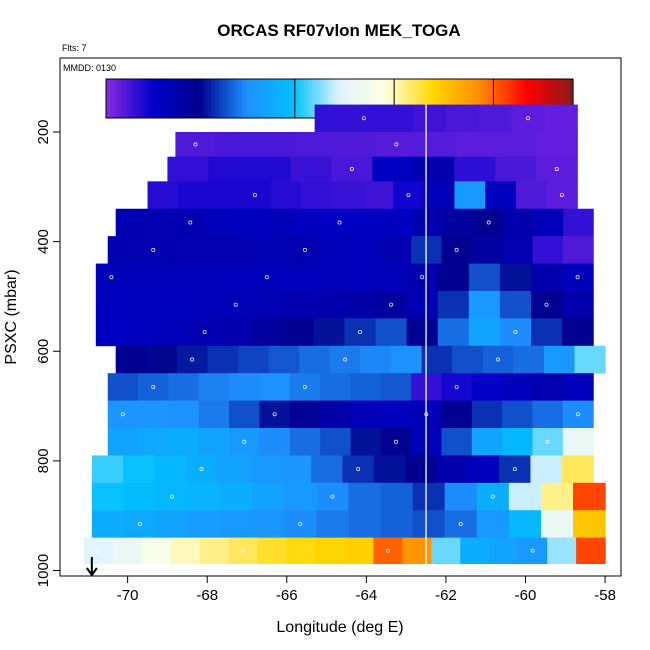 The image size is (650, 650). I want to click on y-axis-label: PSXC (mbar), so click(11, 316).